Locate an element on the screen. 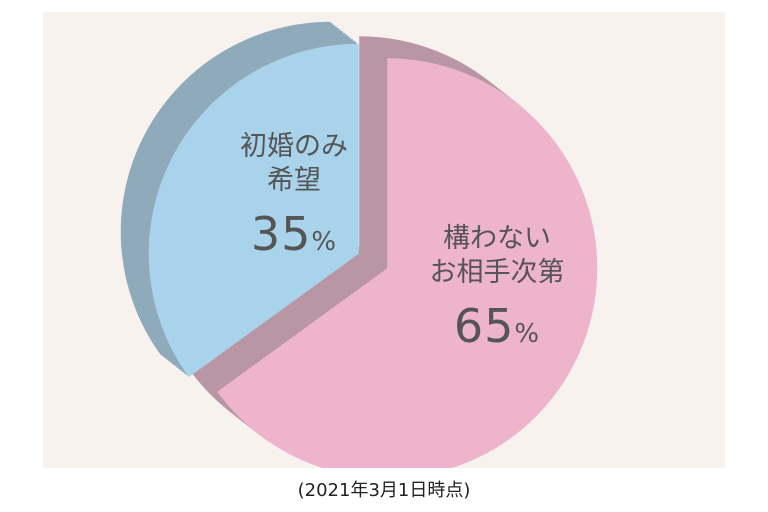  slice-percentage: 35% is located at coordinates (294, 235).